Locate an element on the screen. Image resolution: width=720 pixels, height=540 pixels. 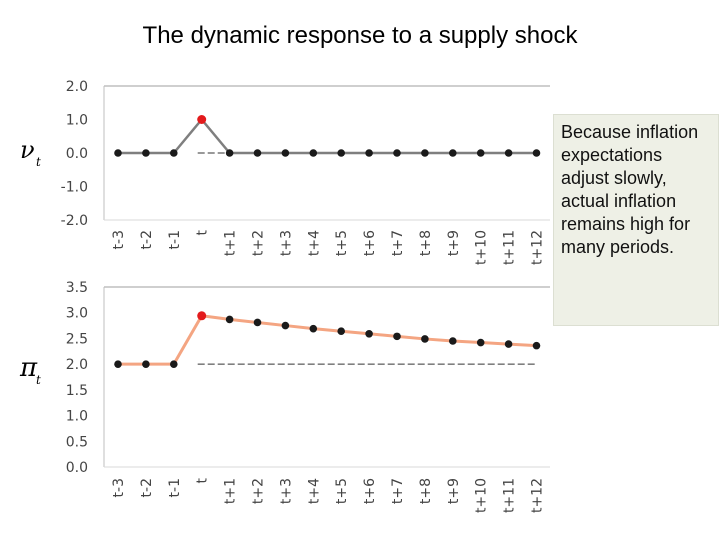
y-tick-label: -1.0 is located at coordinates (74, 188).